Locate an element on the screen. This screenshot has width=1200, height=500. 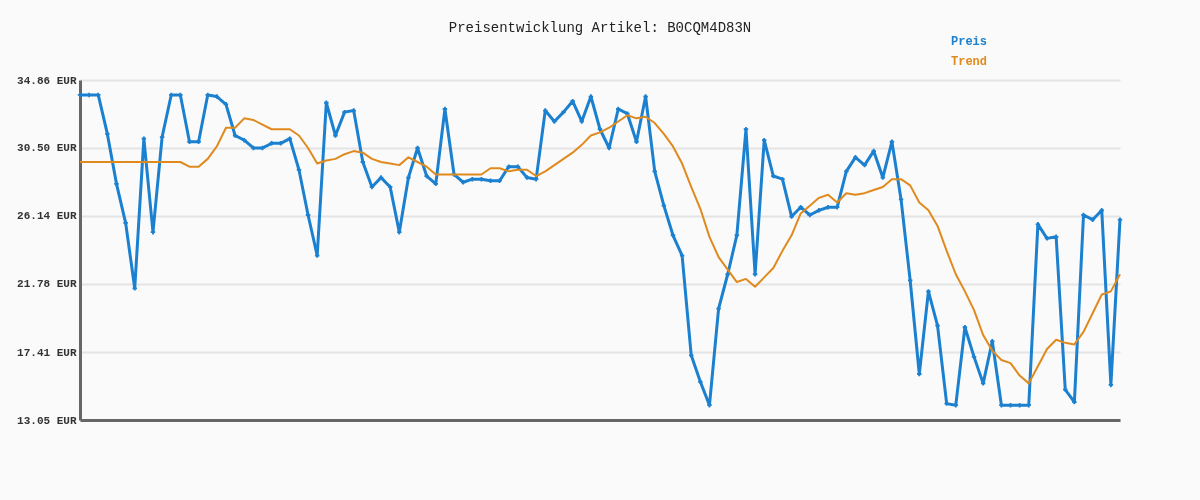
y-tick-label: 13.05 EUR is located at coordinates (47, 420).